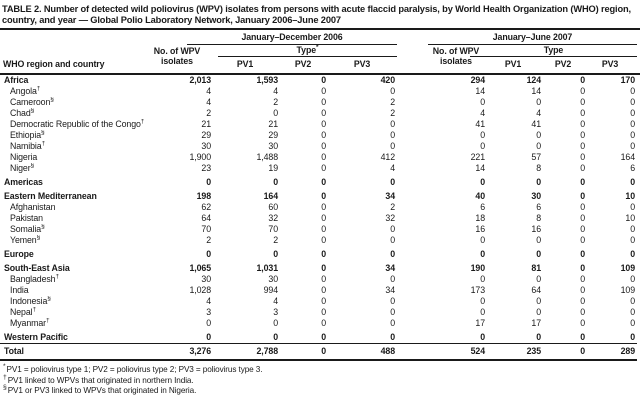 The height and width of the screenshot is (403, 640). Describe the element at coordinates (206, 229) in the screenshot. I see `value-cell: 70` at that location.